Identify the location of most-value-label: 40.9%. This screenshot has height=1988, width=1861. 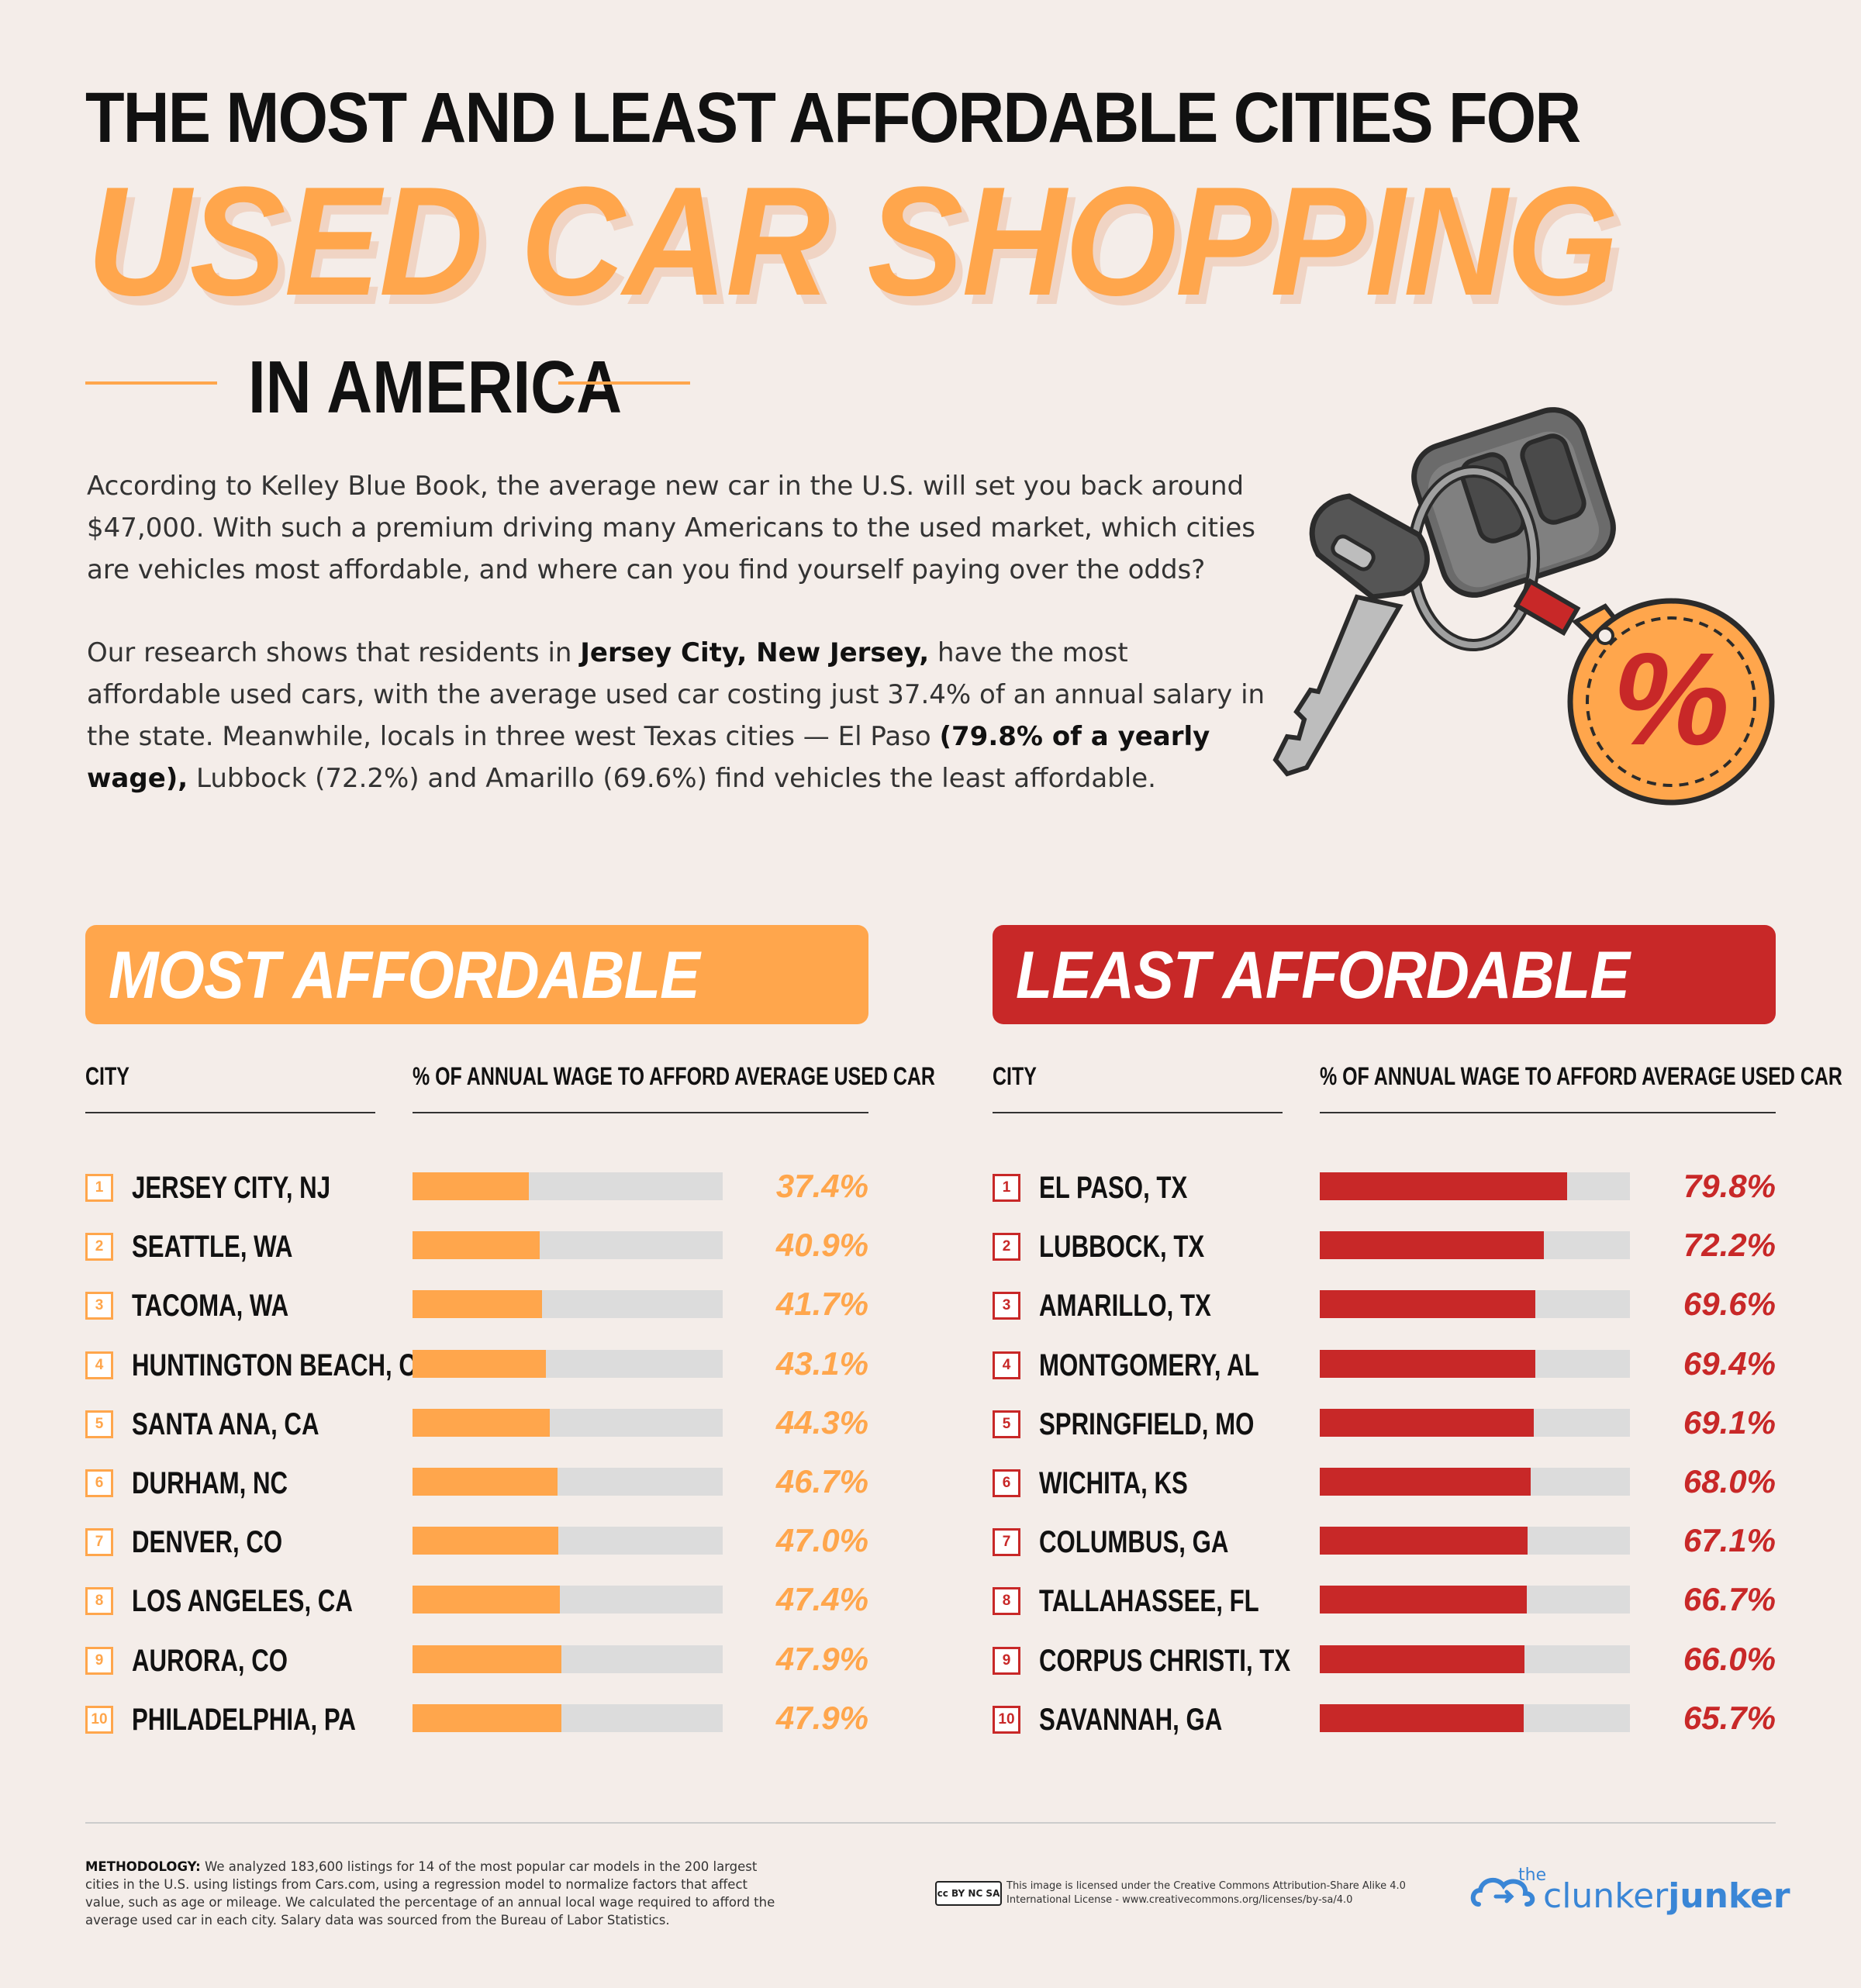
(821, 1245).